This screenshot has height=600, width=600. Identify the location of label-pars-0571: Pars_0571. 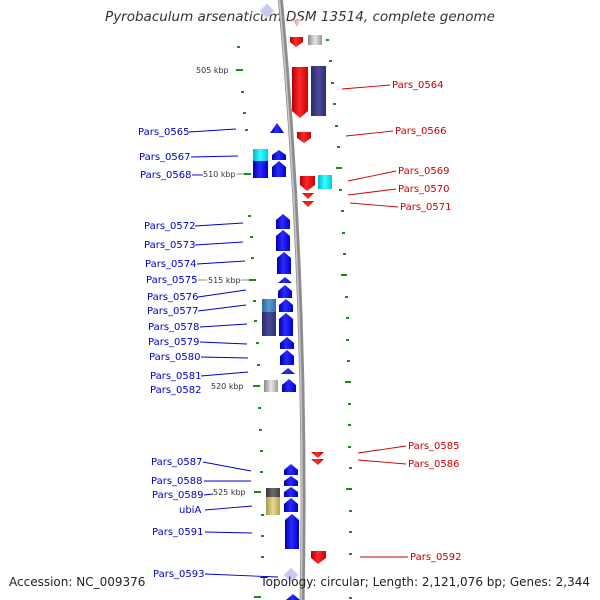
(425, 207).